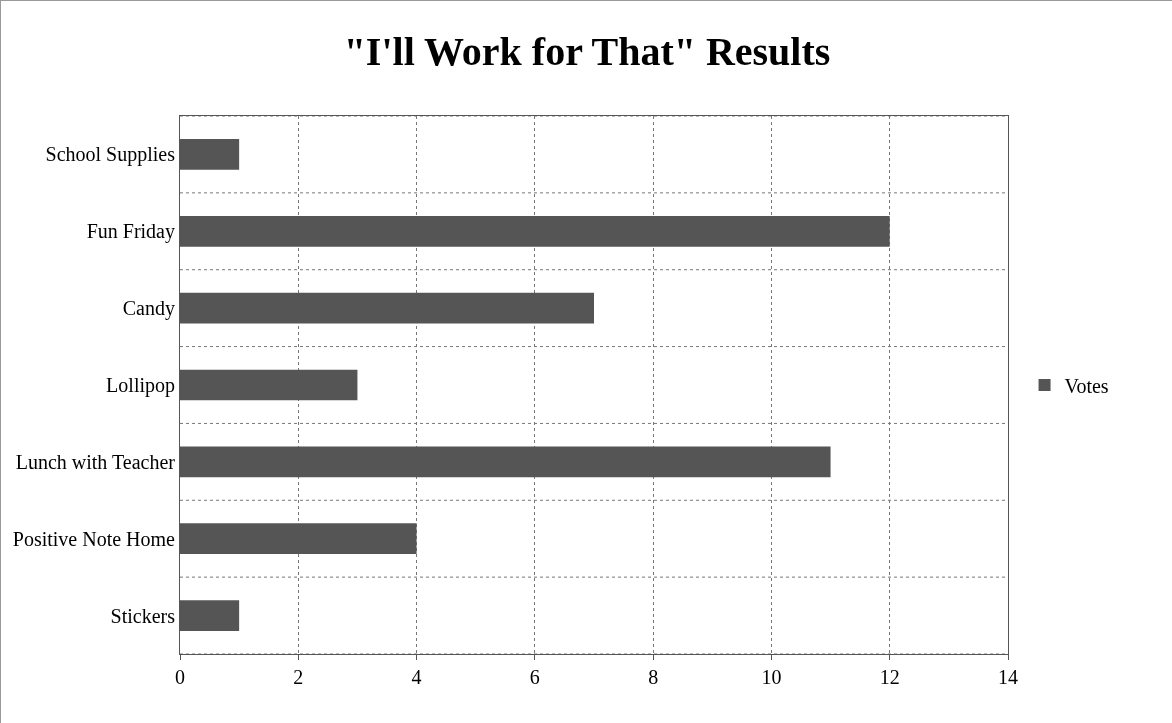 The image size is (1172, 723). I want to click on x-tick-label: 8, so click(653, 677).